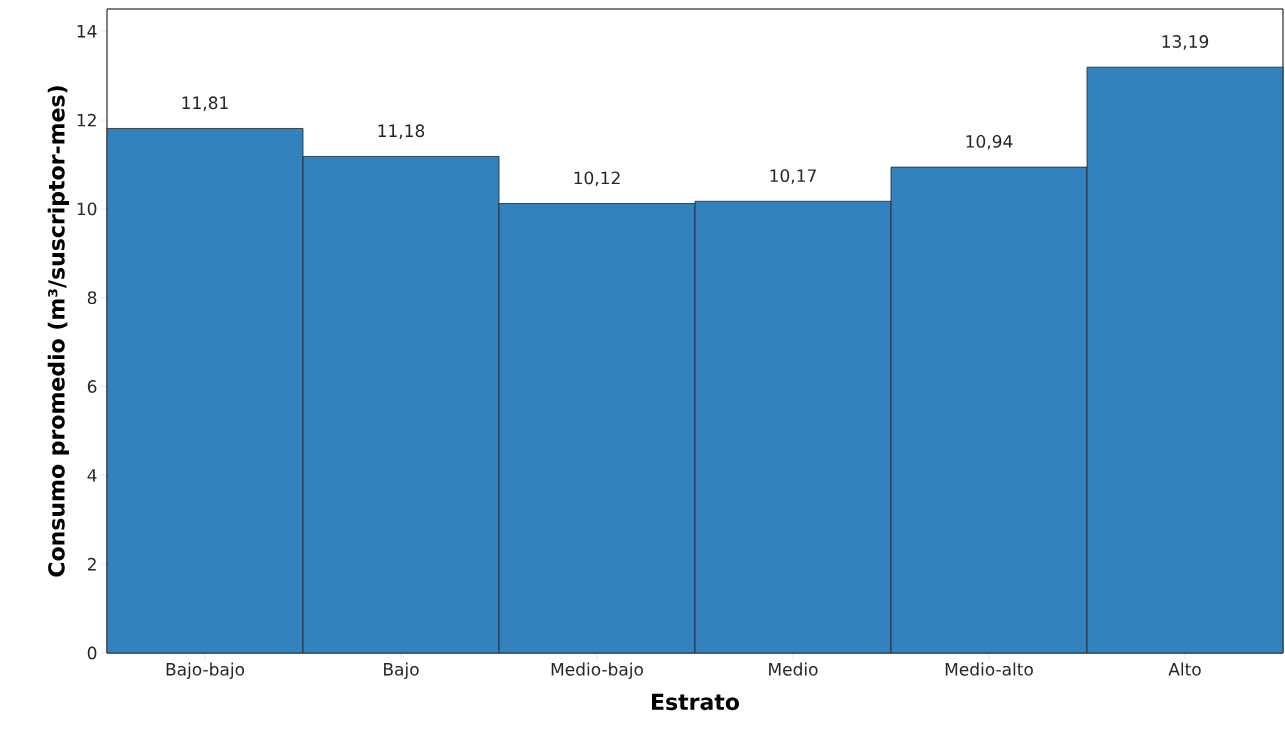 This screenshot has width=1285, height=730. What do you see at coordinates (87, 31) in the screenshot?
I see `y-tick-label: 14` at bounding box center [87, 31].